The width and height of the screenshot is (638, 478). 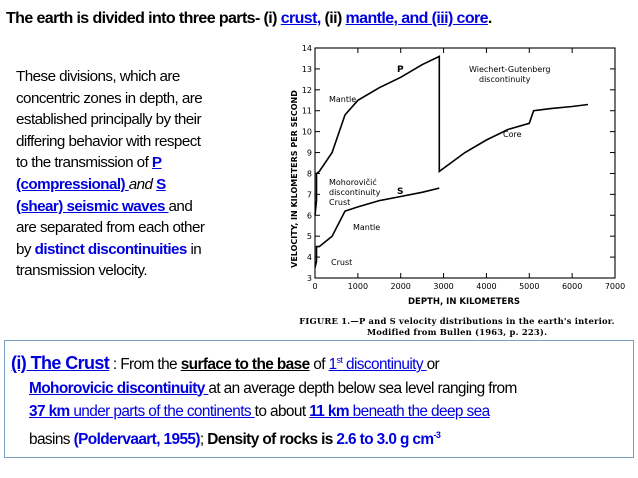 I want to click on y-tick-label: 7, so click(x=309, y=194).